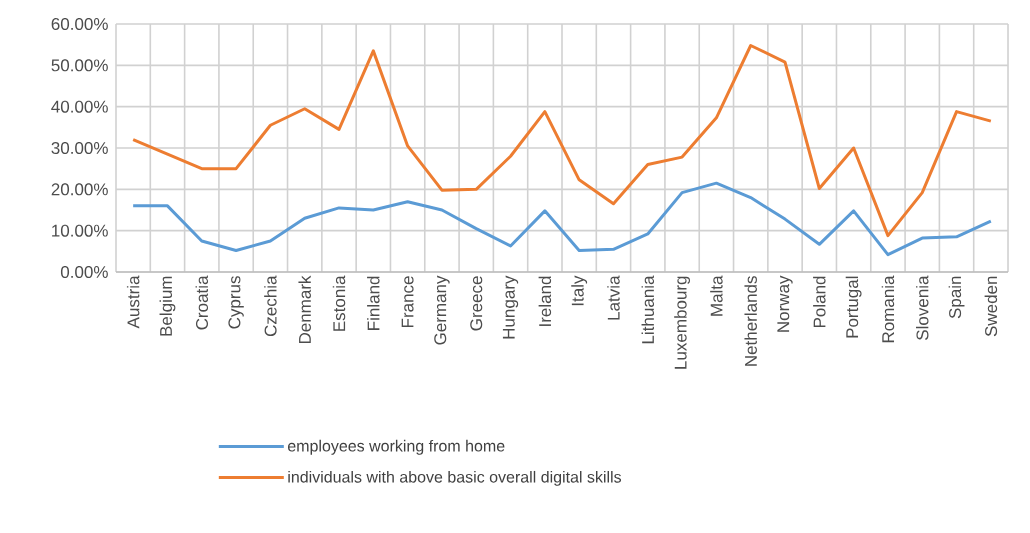  What do you see at coordinates (455, 478) in the screenshot?
I see `legend-label: individuals with above basic overall digital skills` at bounding box center [455, 478].